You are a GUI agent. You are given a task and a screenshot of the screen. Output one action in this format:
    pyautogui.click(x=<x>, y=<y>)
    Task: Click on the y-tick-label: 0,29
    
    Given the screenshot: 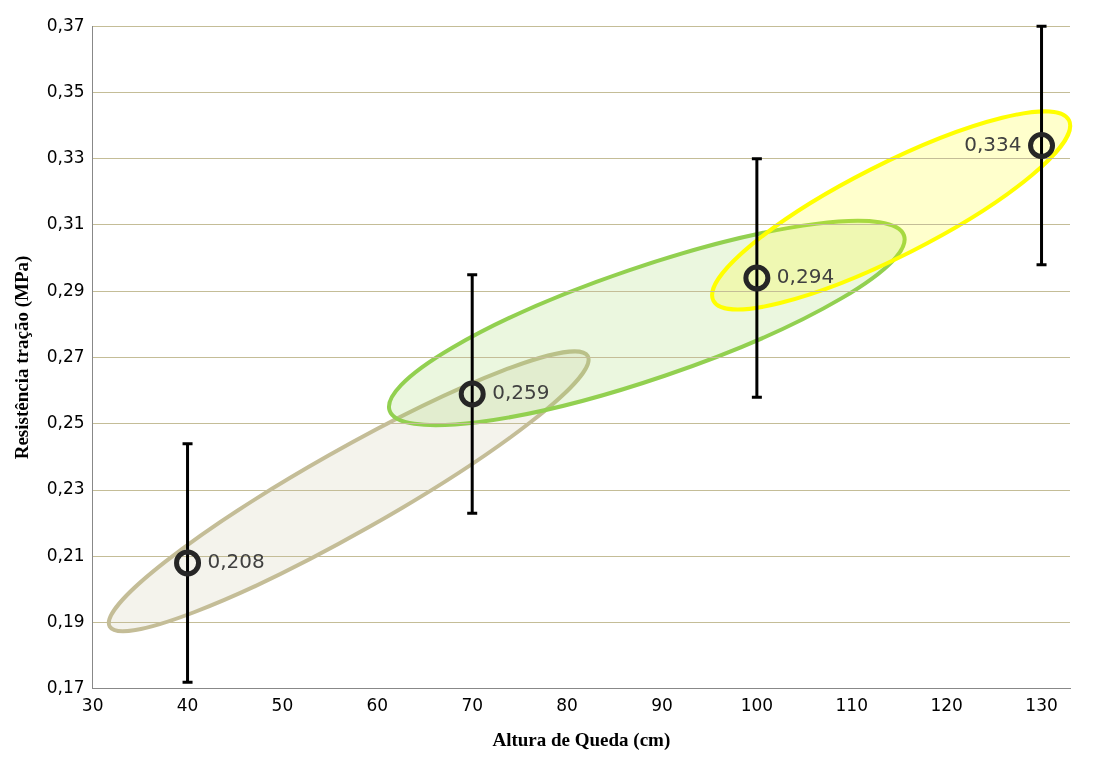 What is the action you would take?
    pyautogui.click(x=65, y=289)
    